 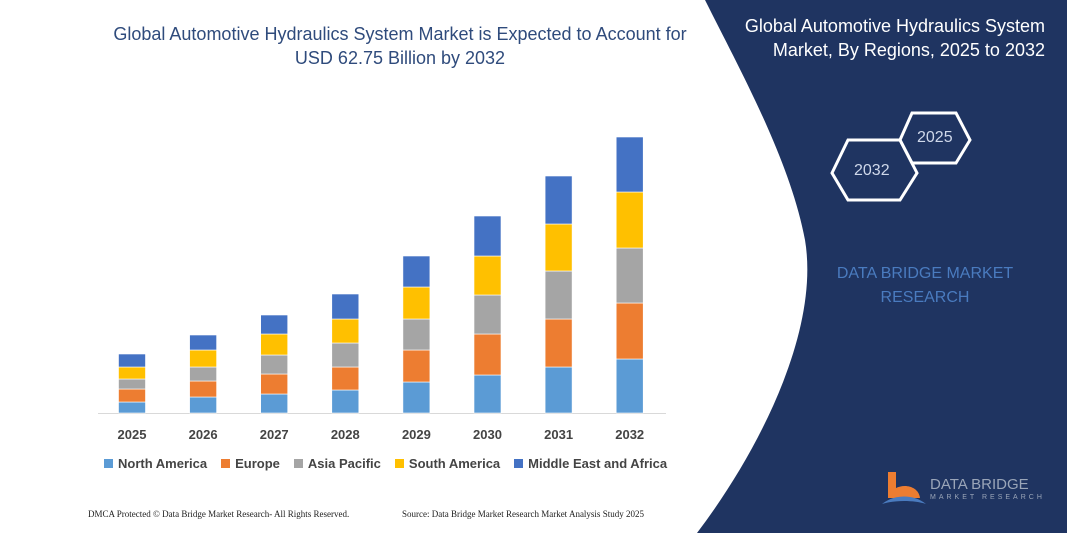 I want to click on legend-label: South America, so click(x=454, y=463).